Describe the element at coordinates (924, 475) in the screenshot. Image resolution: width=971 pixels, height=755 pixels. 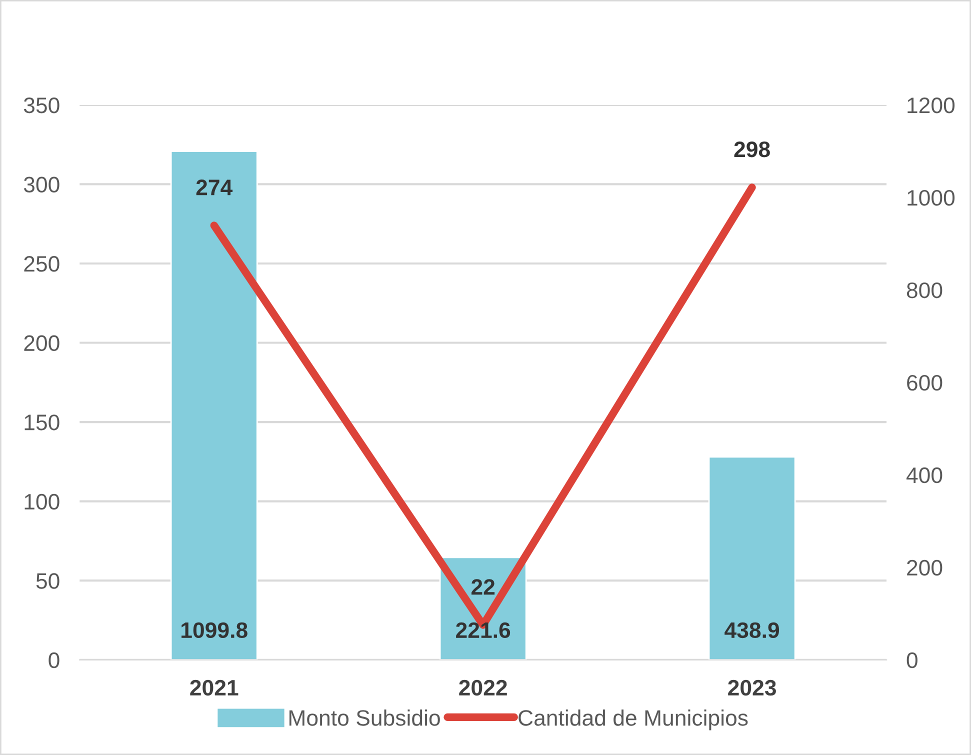
I see `y2-tick-label: 400` at that location.